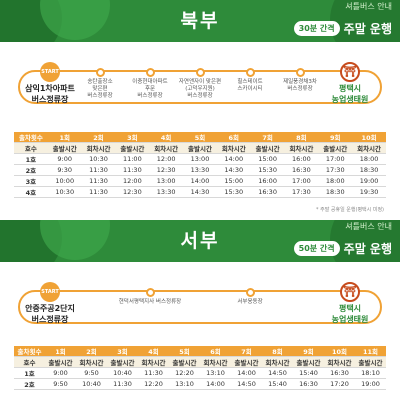 The image size is (400, 400). What do you see at coordinates (316, 248) in the screenshot?
I see `west-interval-badge: 50분 간격` at bounding box center [316, 248].